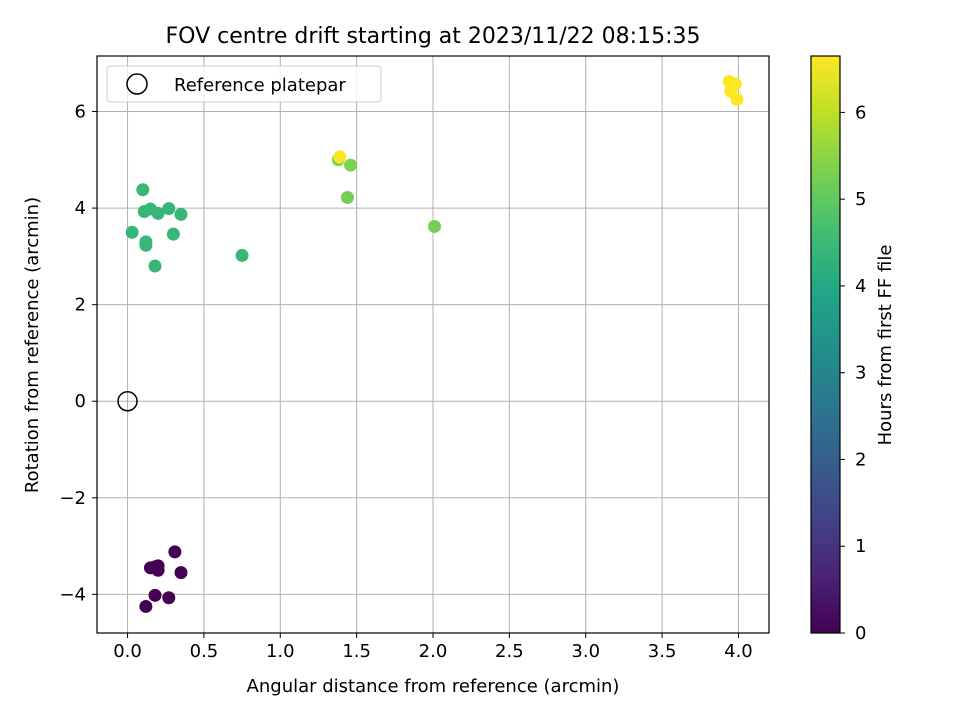 Image resolution: width=960 pixels, height=720 pixels. I want to click on x-tick-label: 3.5, so click(662, 651).